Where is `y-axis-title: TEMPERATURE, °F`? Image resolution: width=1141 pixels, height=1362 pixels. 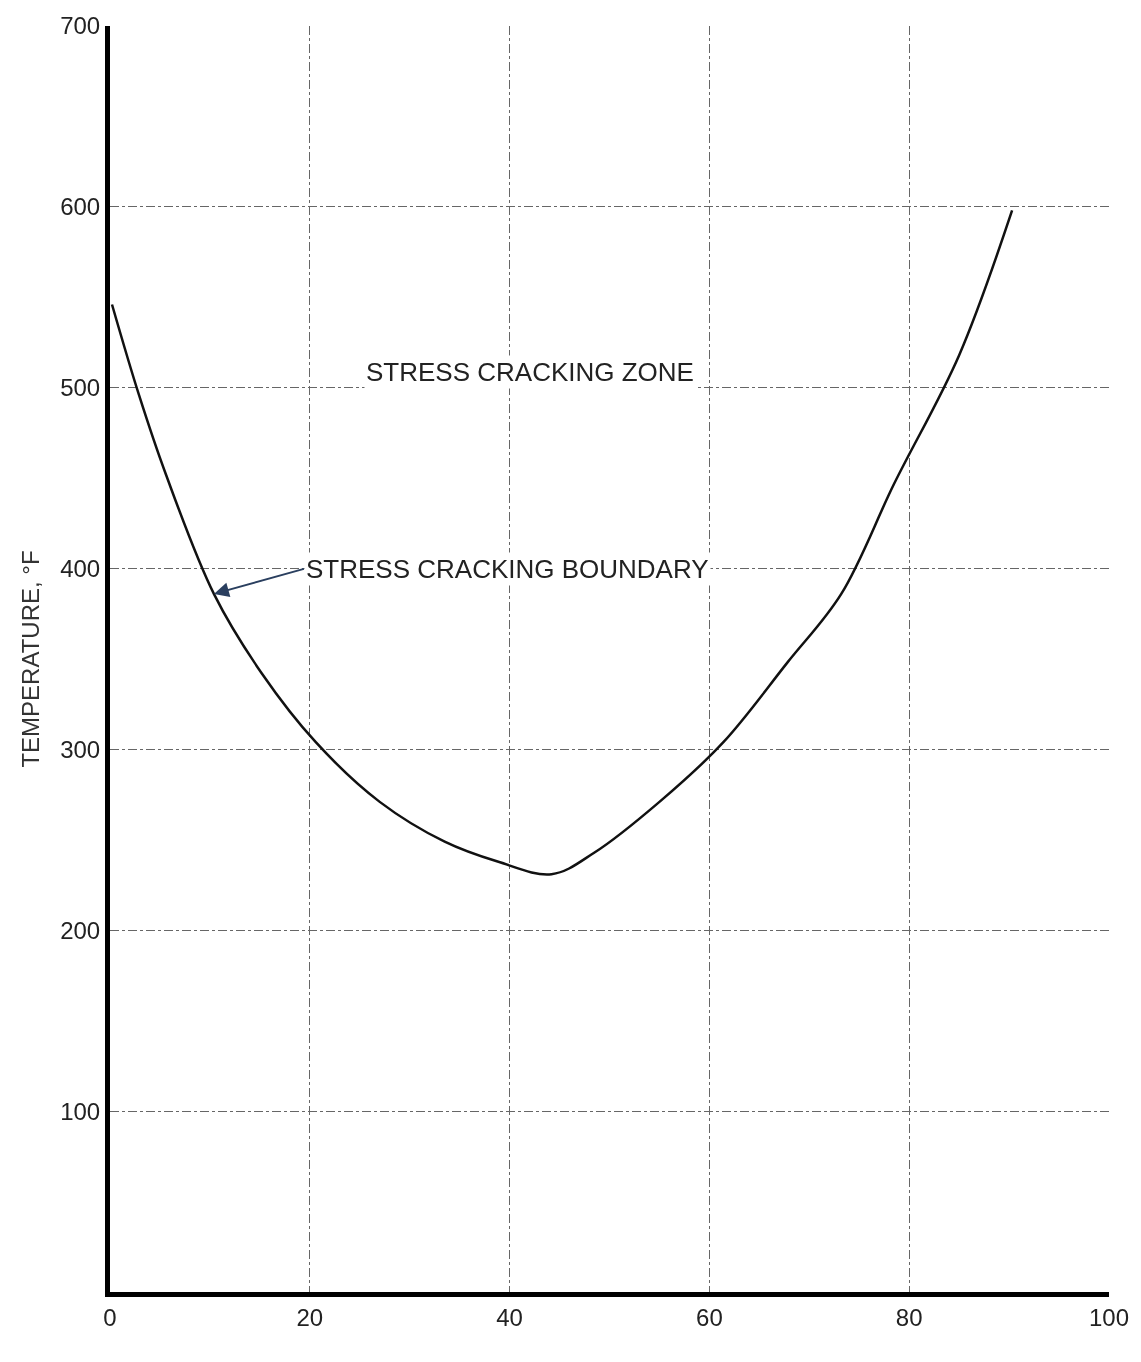 y-axis-title: TEMPERATURE, °F is located at coordinates (31, 659).